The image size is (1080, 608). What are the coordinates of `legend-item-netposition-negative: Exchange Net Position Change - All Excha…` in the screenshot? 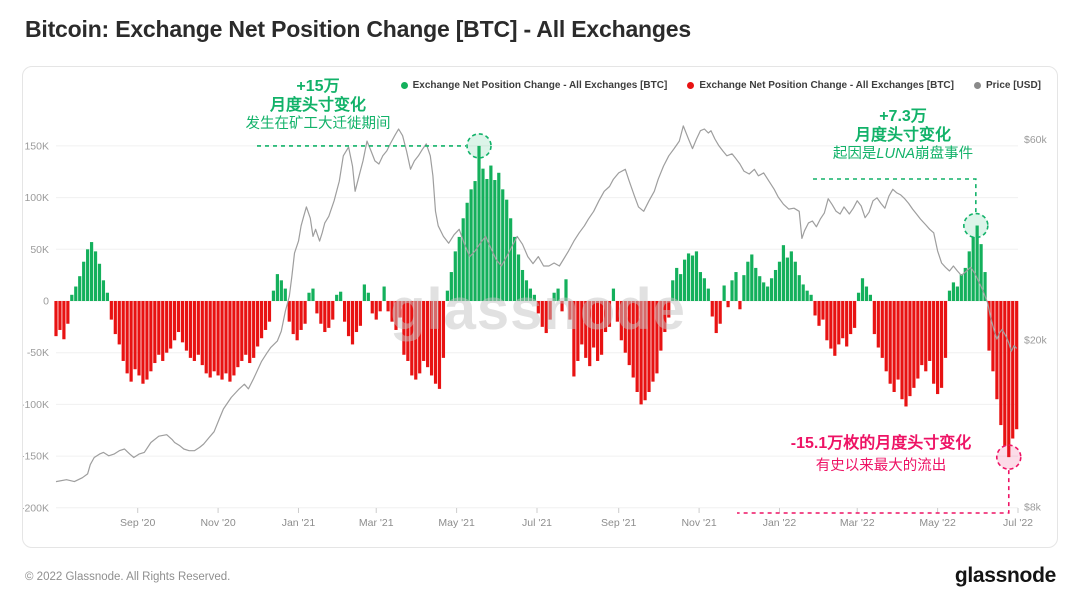 It's located at (820, 85).